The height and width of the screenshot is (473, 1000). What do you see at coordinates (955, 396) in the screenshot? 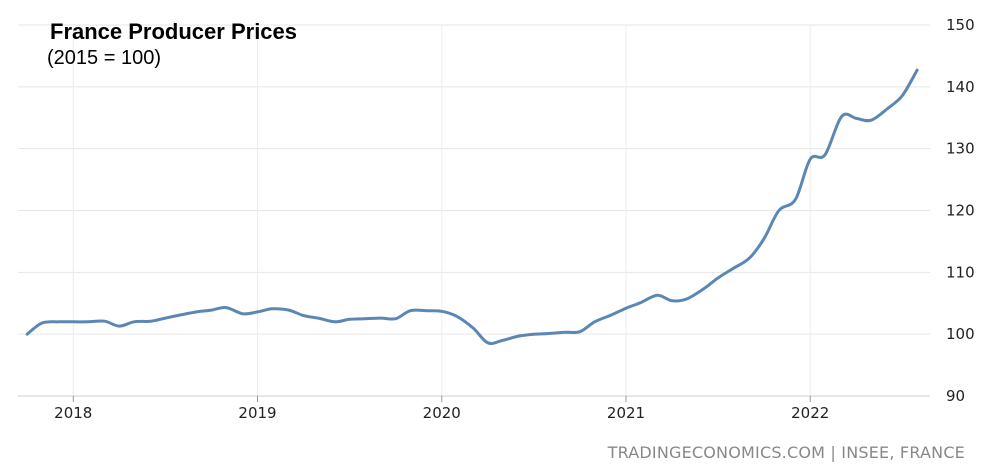
I see `y-tick-label: 90` at bounding box center [955, 396].